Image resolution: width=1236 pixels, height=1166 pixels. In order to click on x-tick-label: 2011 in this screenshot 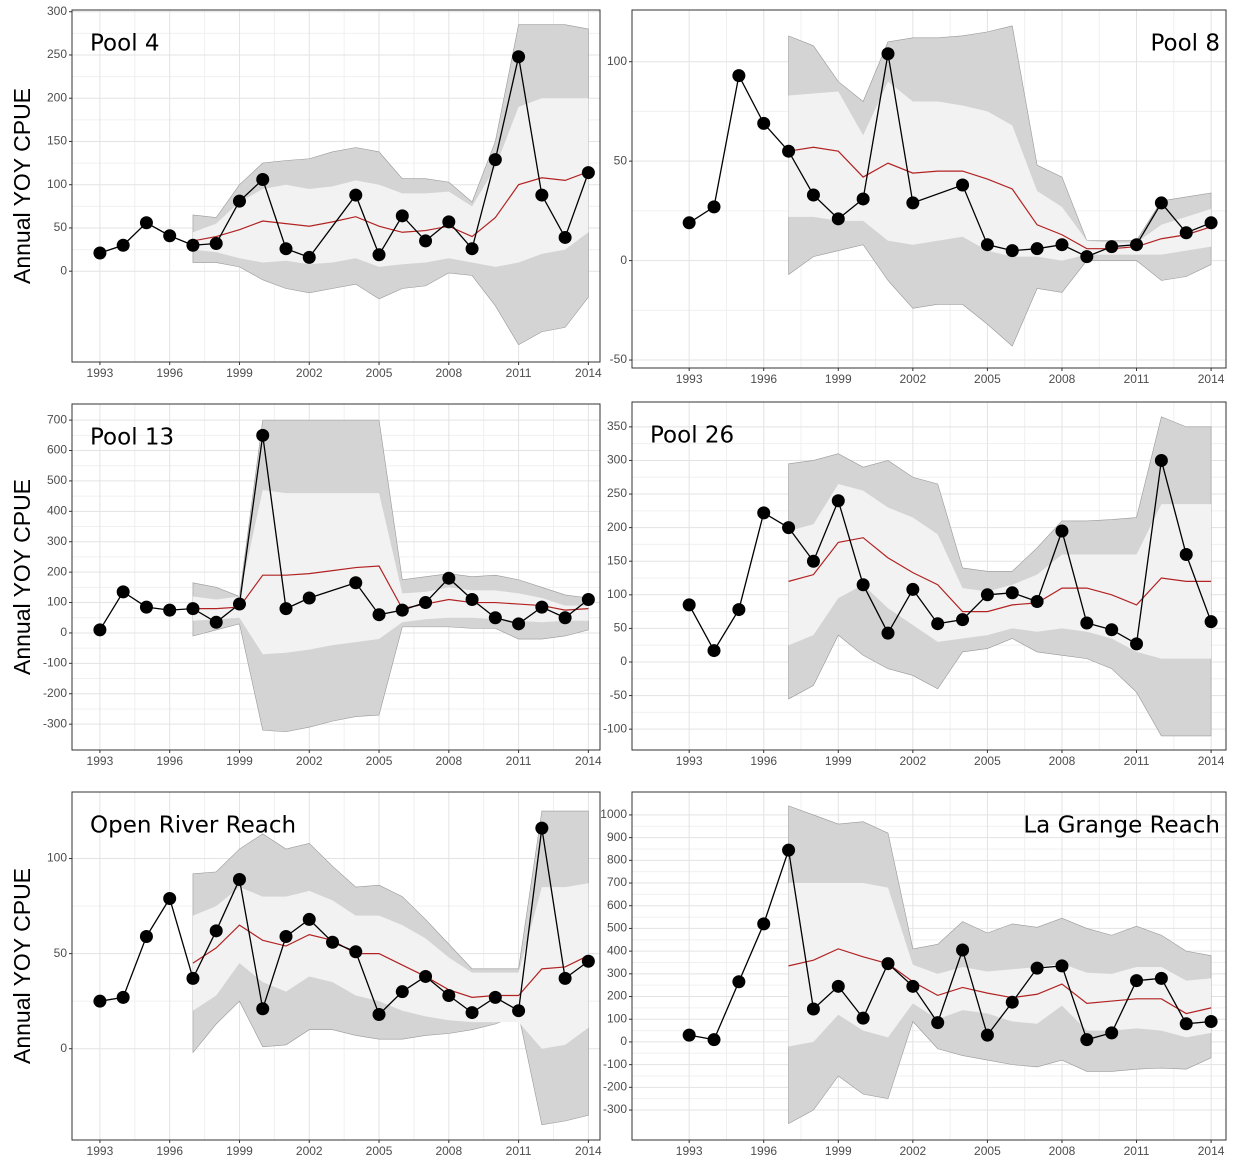, I will do `click(1137, 379)`.